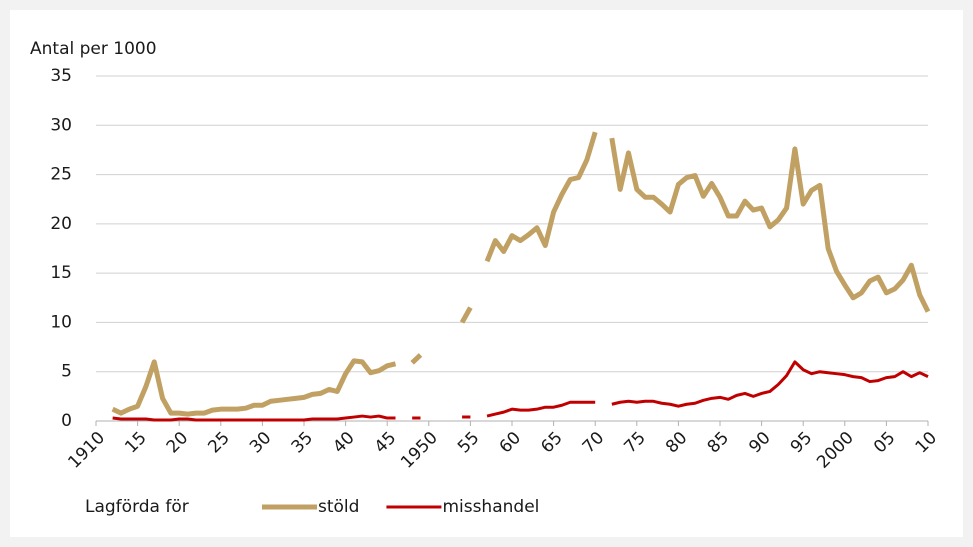  I want to click on legend-label: stöld, so click(338, 507).